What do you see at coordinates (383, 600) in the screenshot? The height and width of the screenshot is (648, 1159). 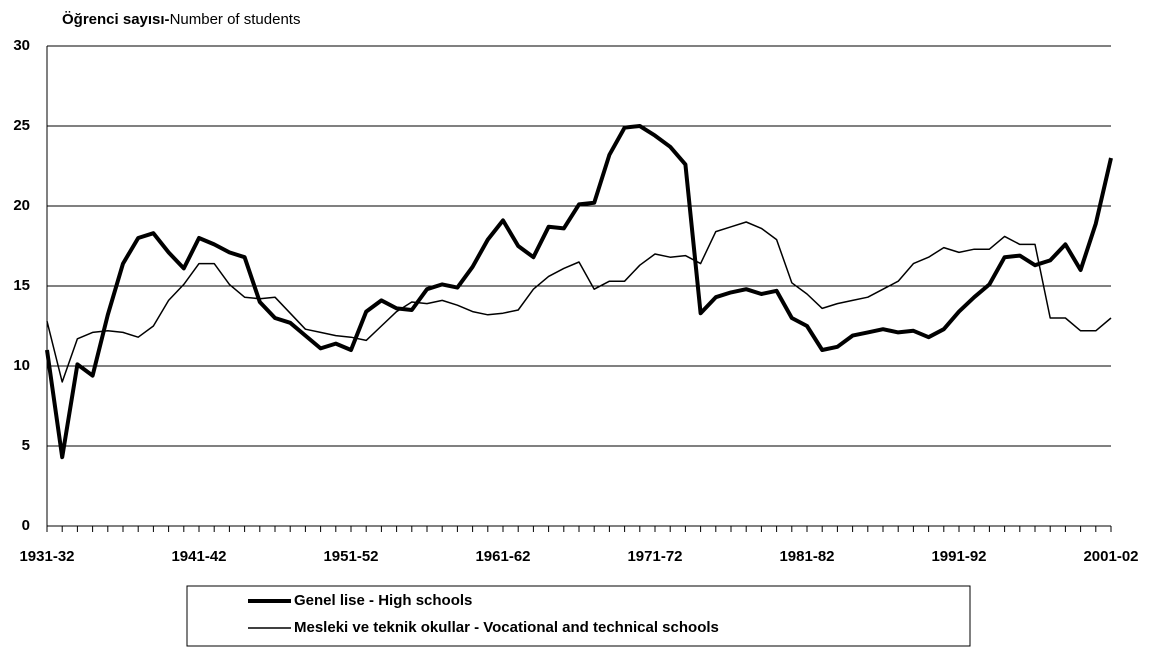 I see `legend-label: Genel lise - High schools` at bounding box center [383, 600].